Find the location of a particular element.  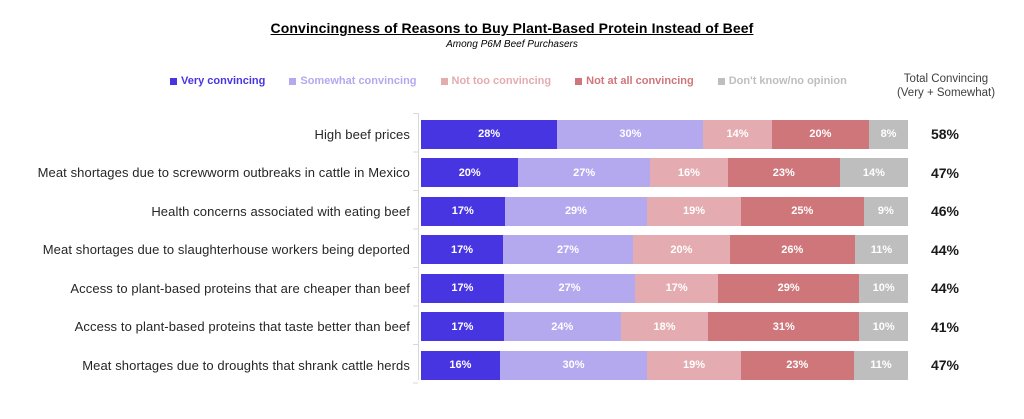

chart-row: High beef prices 28% 30% 14% 20% 8% 58% is located at coordinates (512, 134).